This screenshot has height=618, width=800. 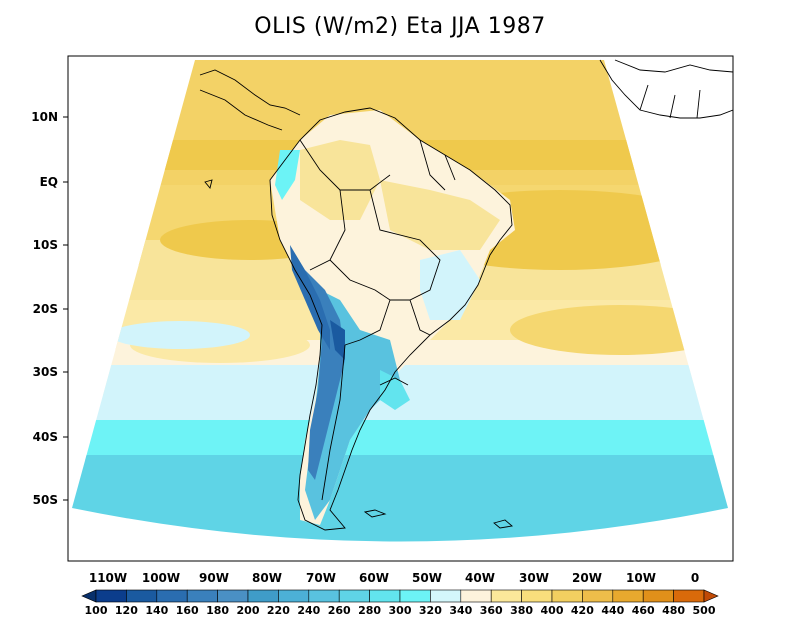 What do you see at coordinates (643, 610) in the screenshot?
I see `colorbar-label: 460` at bounding box center [643, 610].